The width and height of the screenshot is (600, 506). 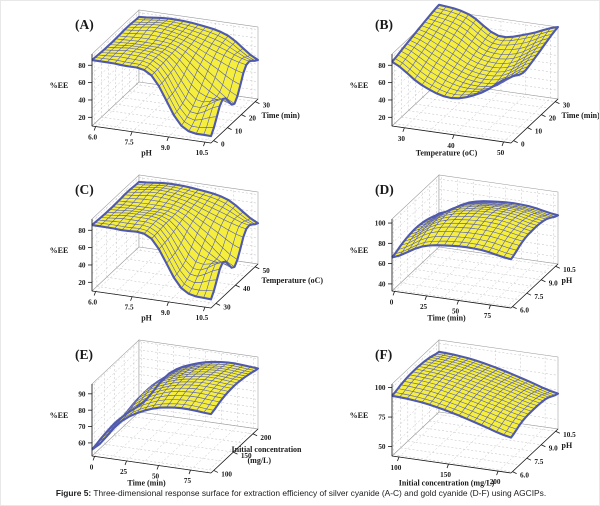 What do you see at coordinates (553, 449) in the screenshot?
I see `y-tick-label: 9.0` at bounding box center [553, 449].